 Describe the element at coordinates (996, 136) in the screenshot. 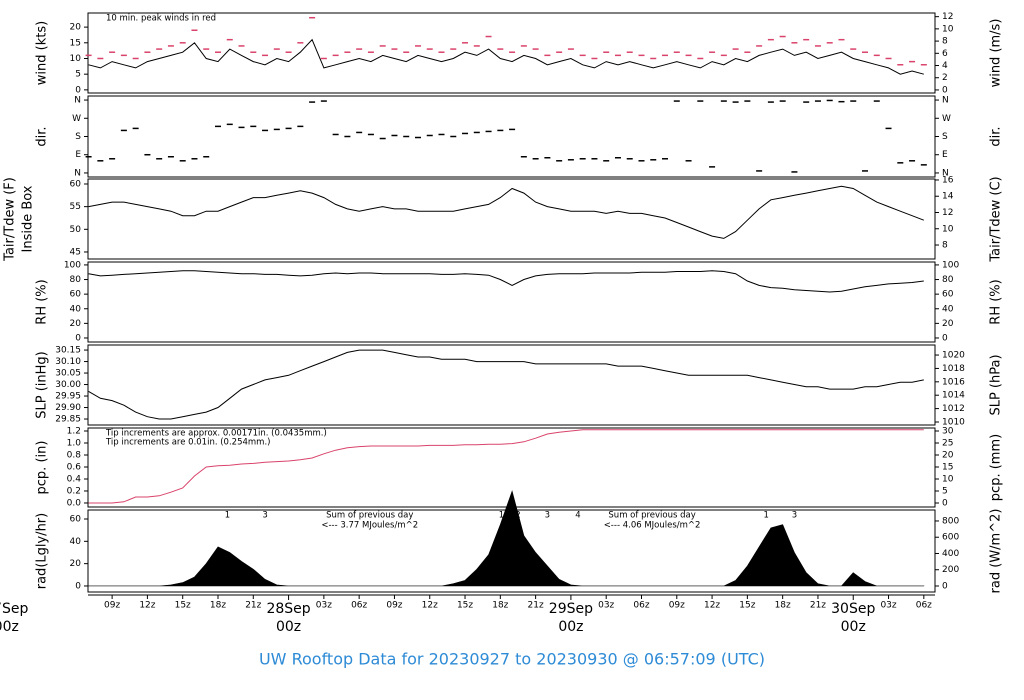

I see `y2-axis-label: dir.` at that location.